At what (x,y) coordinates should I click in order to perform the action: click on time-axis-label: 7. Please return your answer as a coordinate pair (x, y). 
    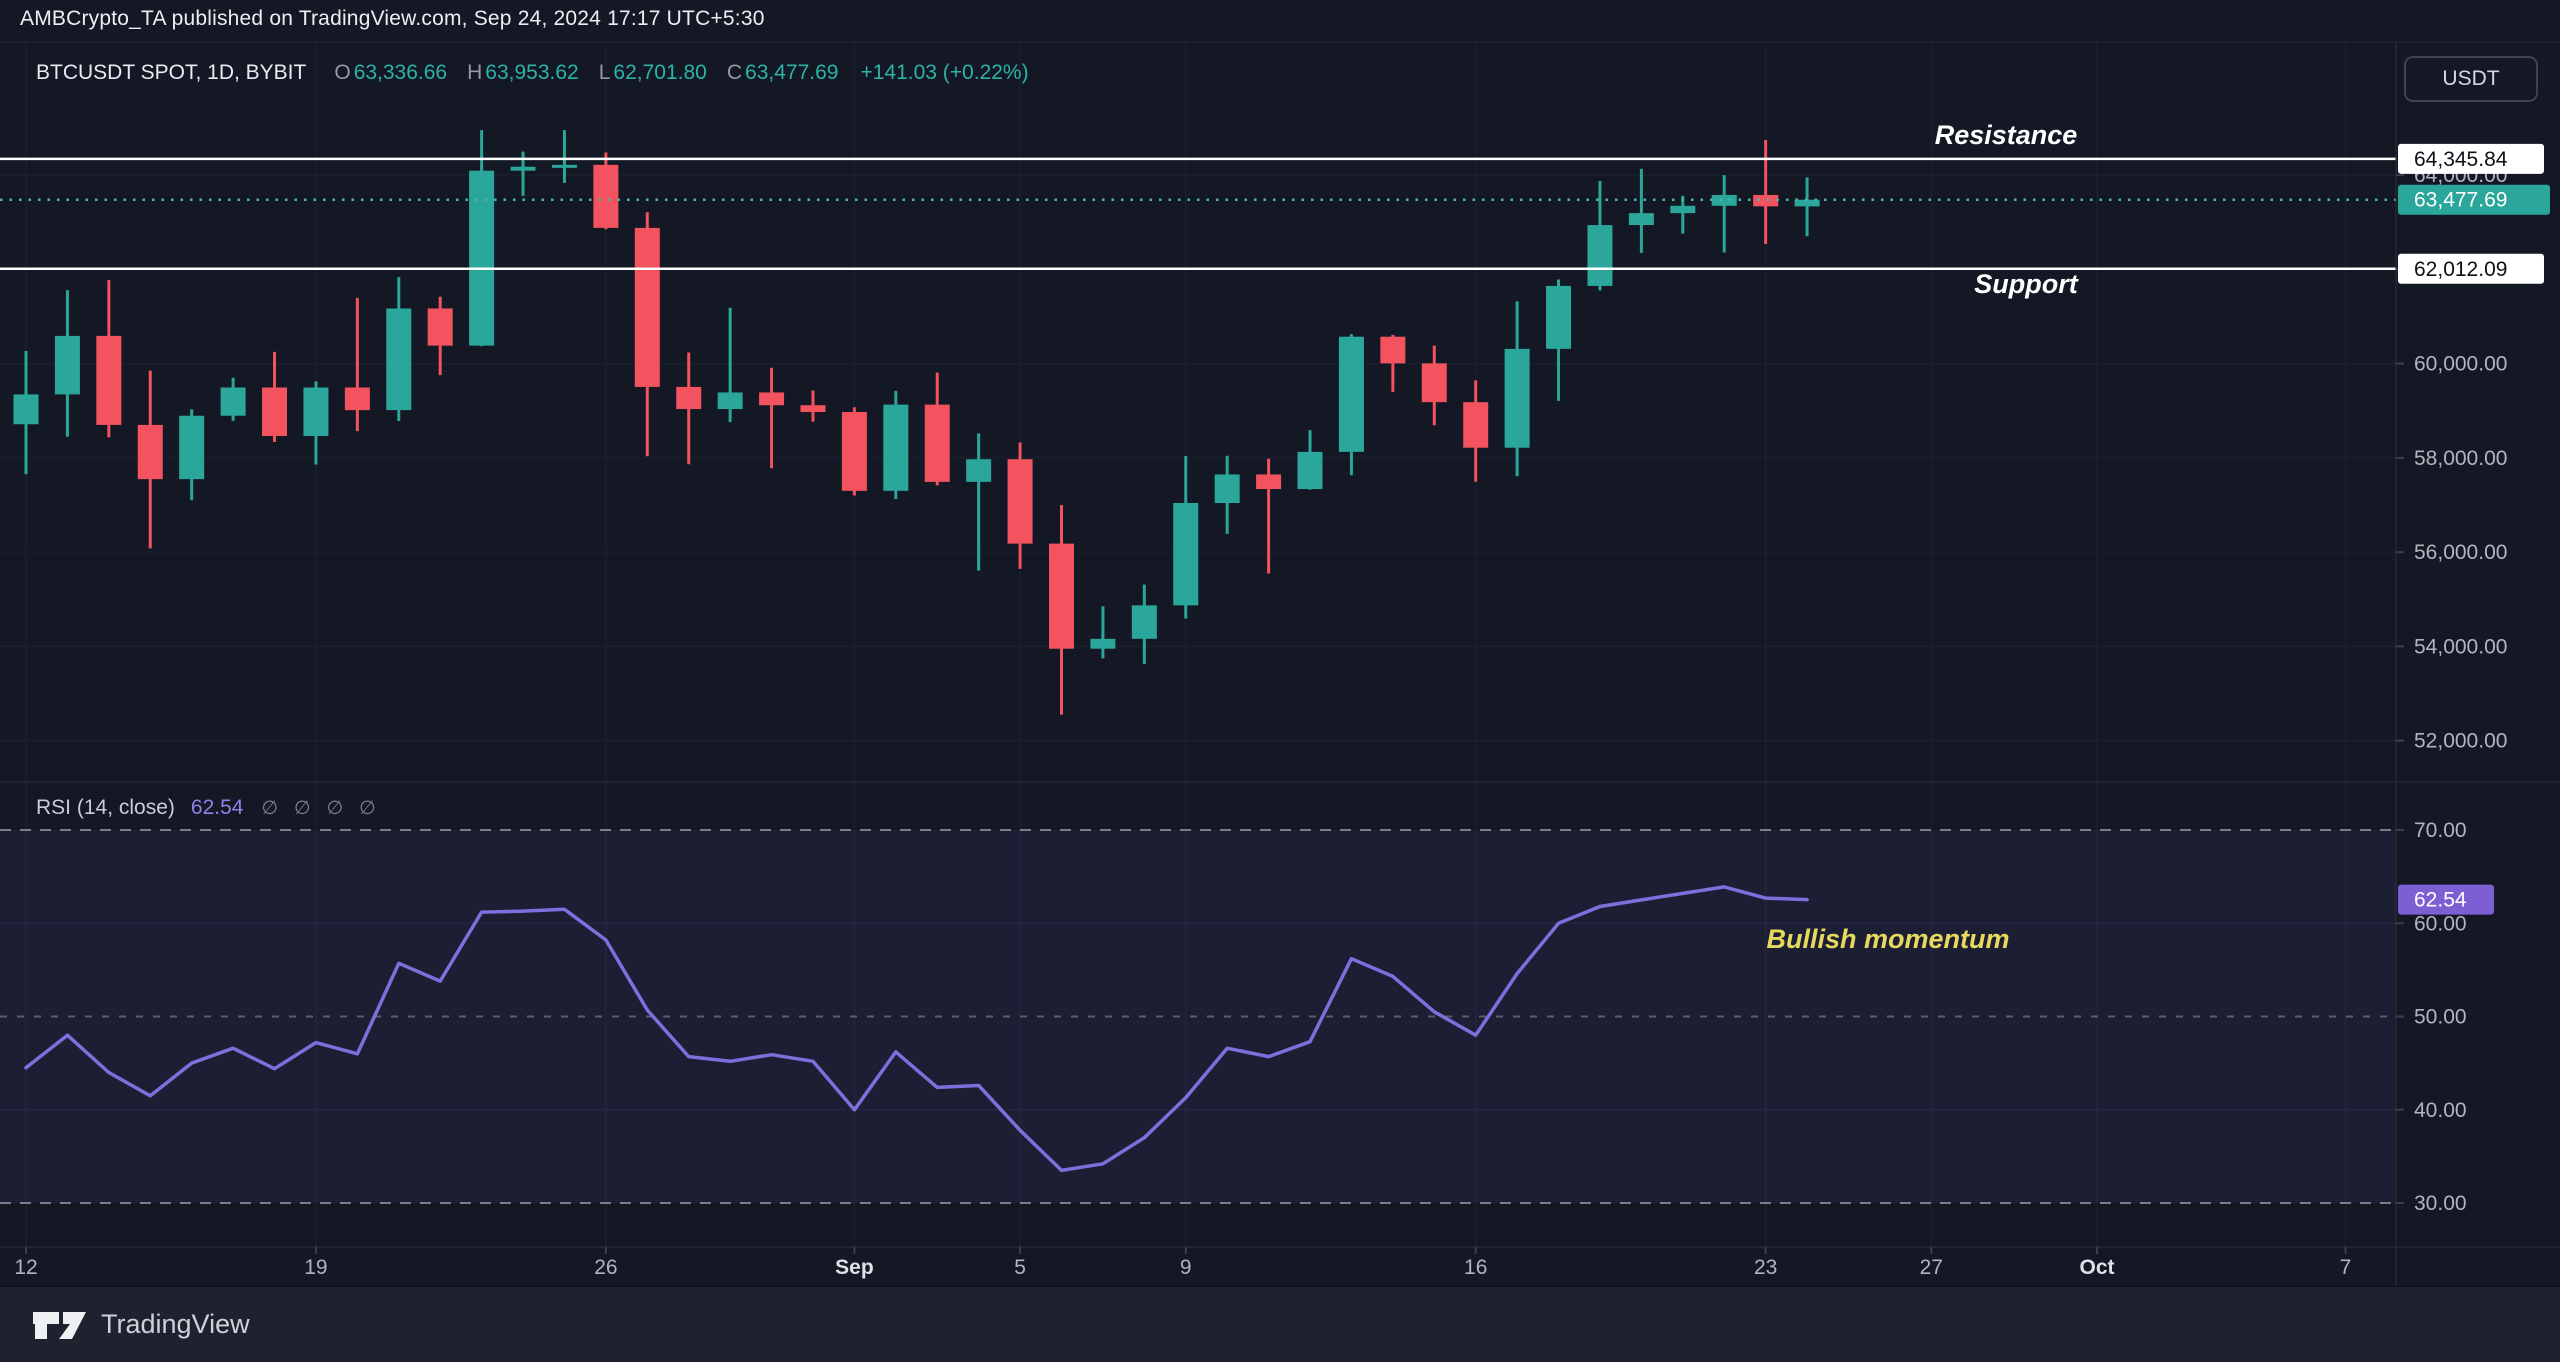
    Looking at the image, I should click on (2346, 1267).